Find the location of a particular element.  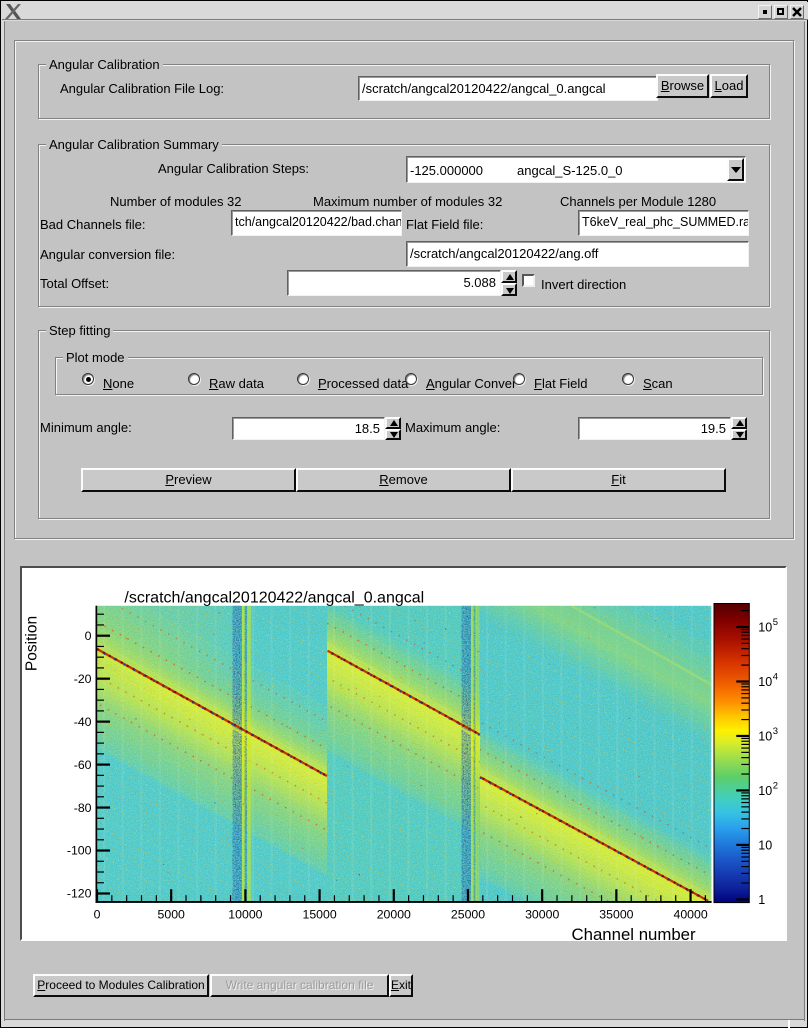

svg-text: 10000 is located at coordinates (245, 915).